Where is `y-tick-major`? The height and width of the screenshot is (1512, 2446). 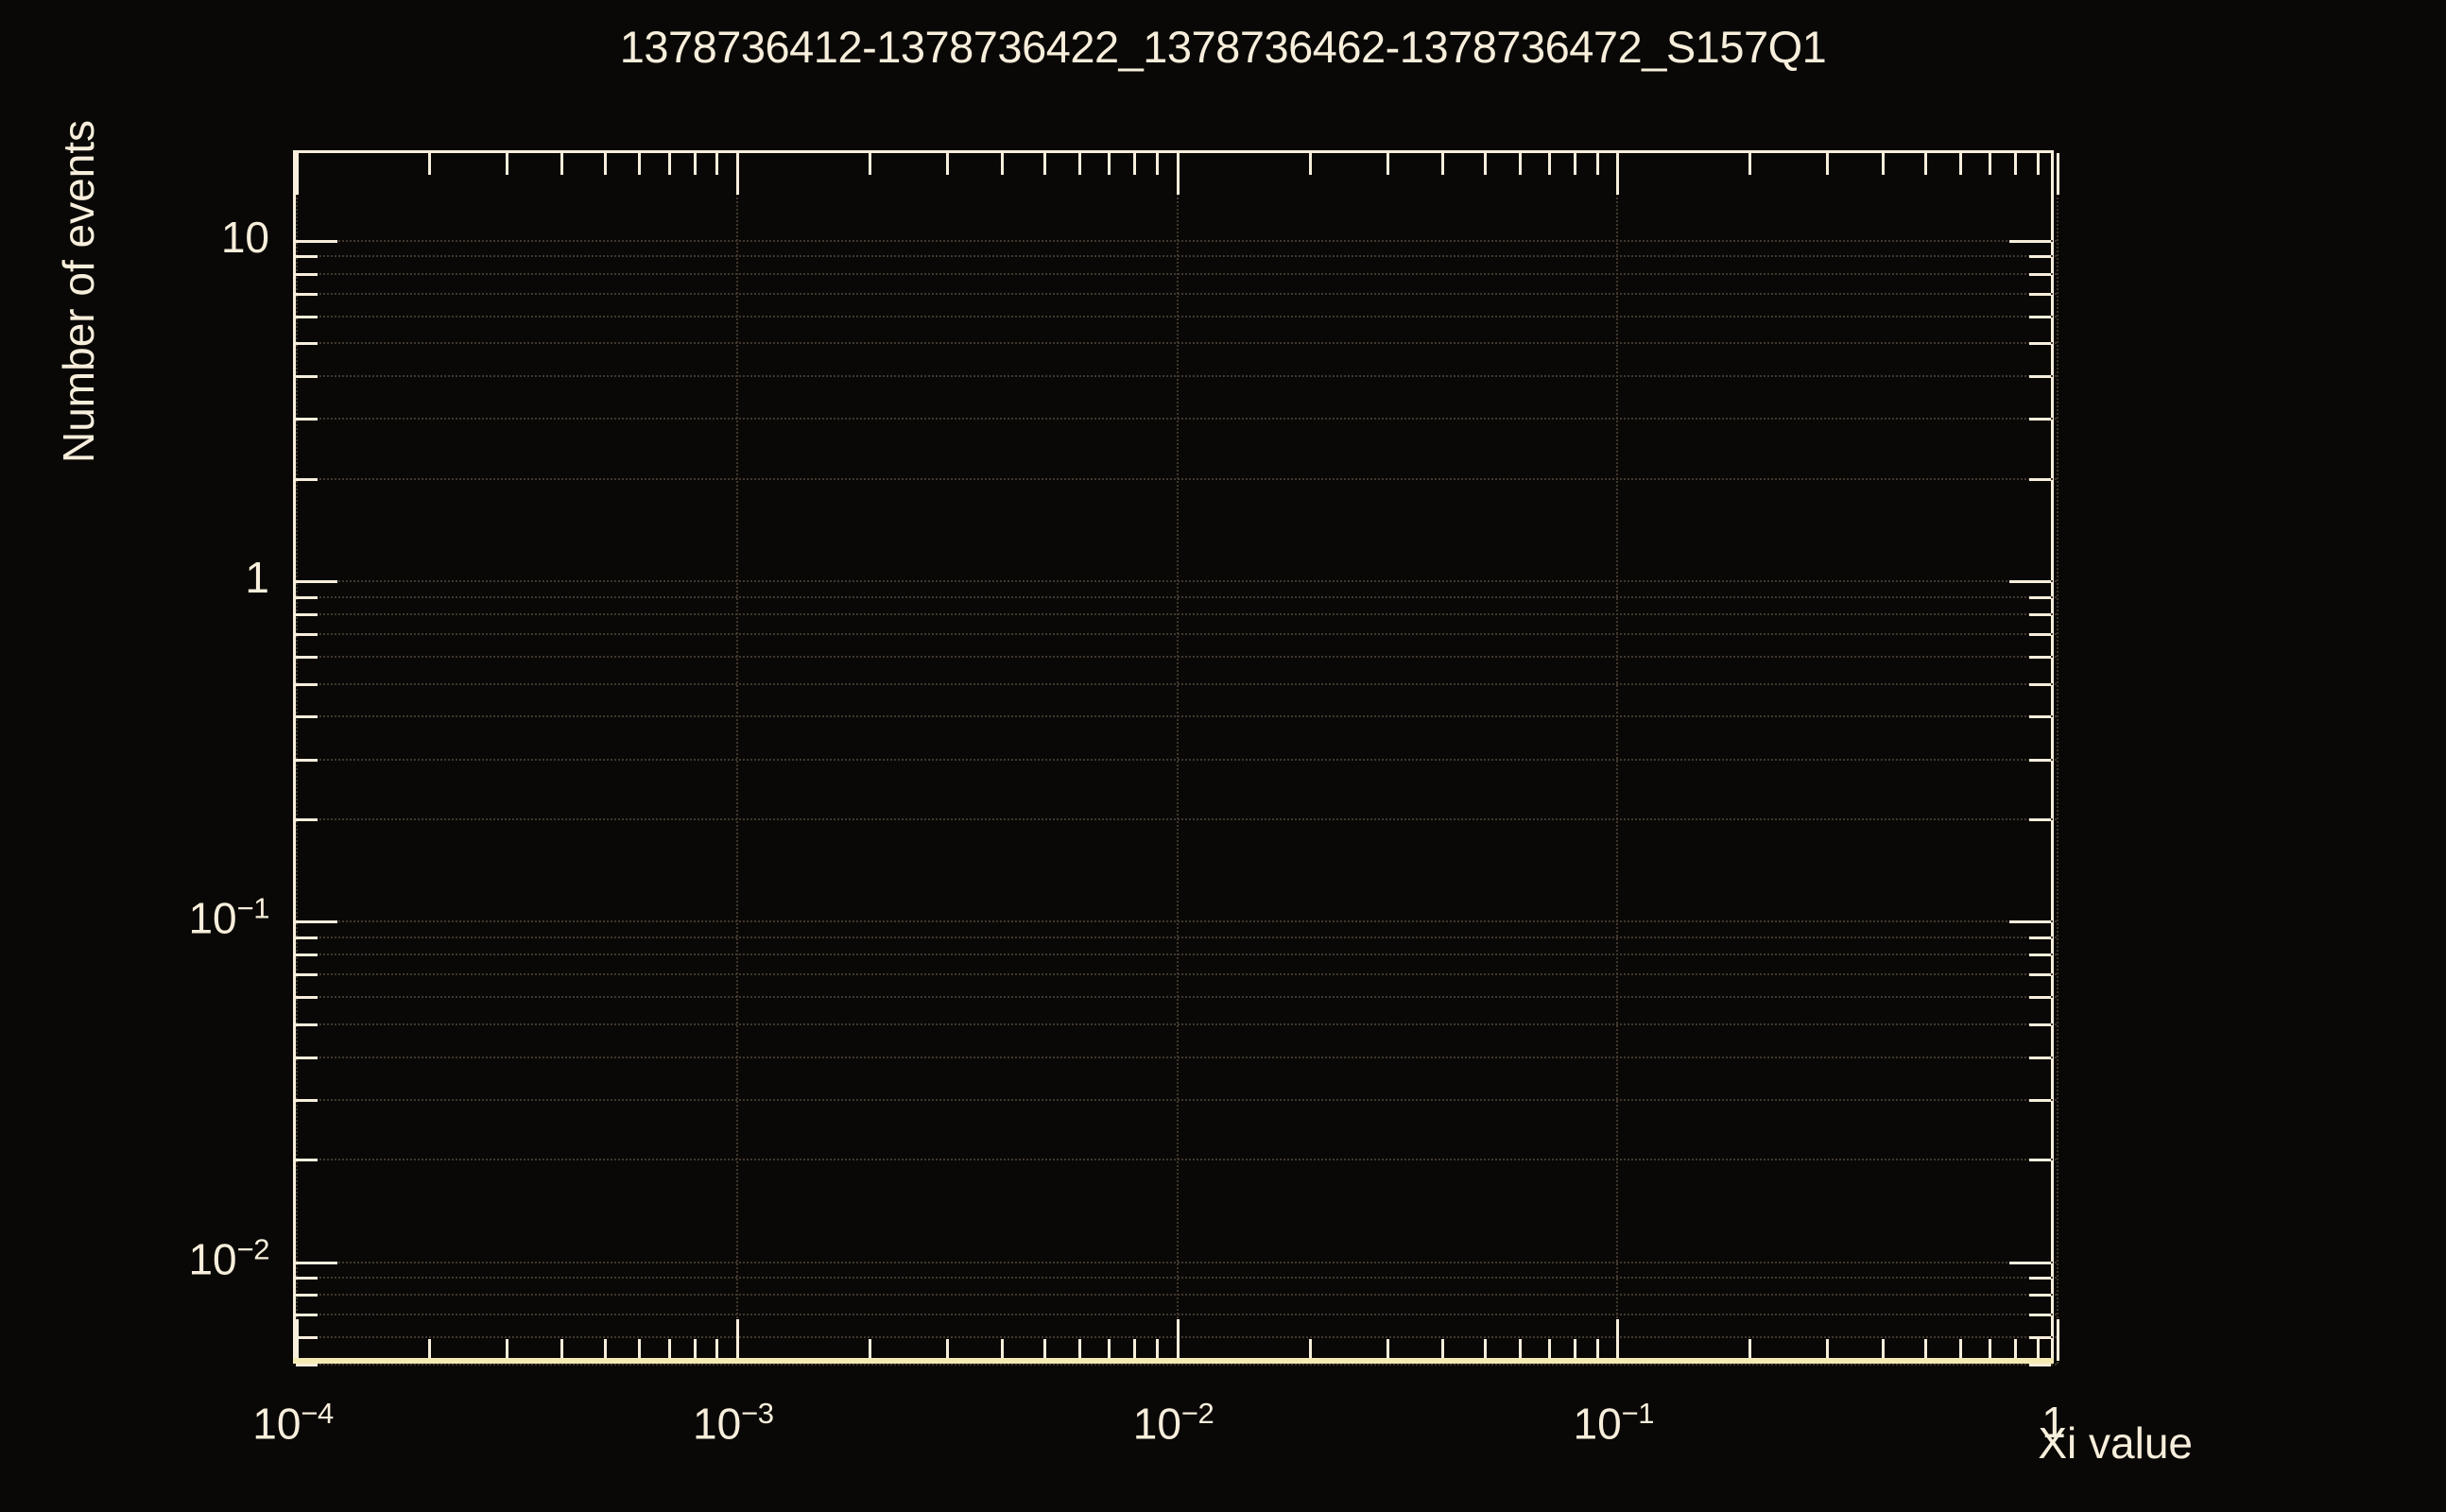
y-tick-major is located at coordinates (316, 582).